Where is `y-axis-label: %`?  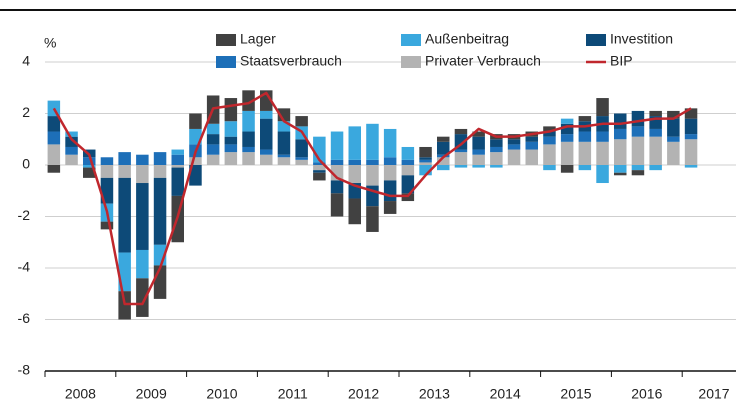
y-axis-label: % is located at coordinates (50, 43).